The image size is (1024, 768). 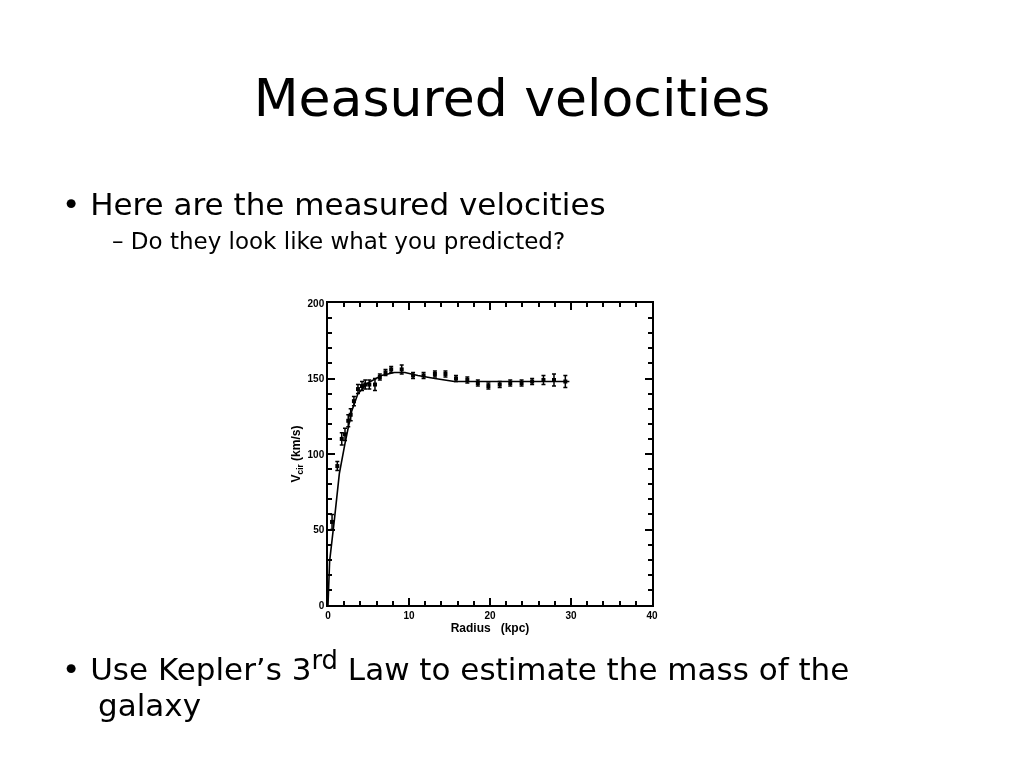 What do you see at coordinates (456, 684) in the screenshot?
I see `text: • Use Kepler’s 3$^{rd}$ Law to estimate the mass of the galaxy` at bounding box center [456, 684].